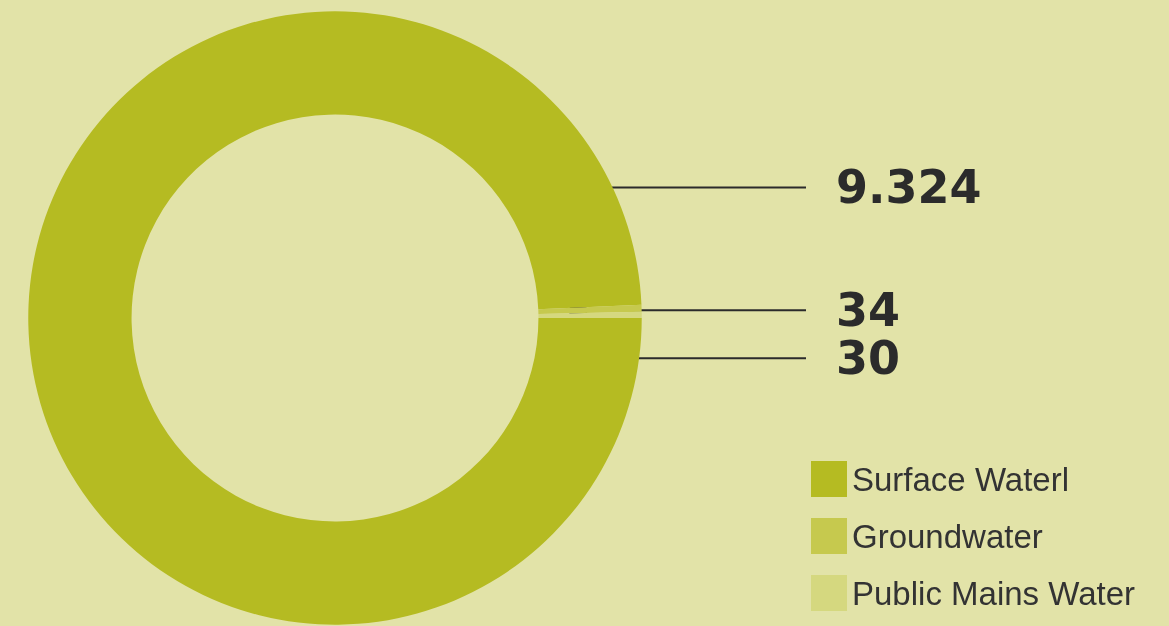  Describe the element at coordinates (961, 479) in the screenshot. I see `legend-label: Surface Waterl` at that location.